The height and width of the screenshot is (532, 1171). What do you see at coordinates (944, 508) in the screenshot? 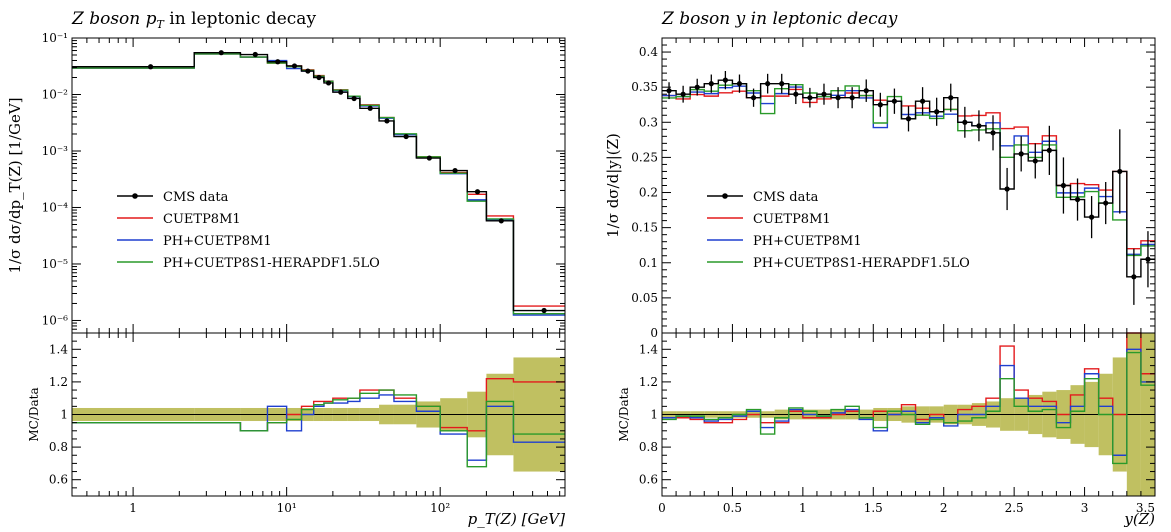
I see `x-tick-label: 2` at bounding box center [944, 508].